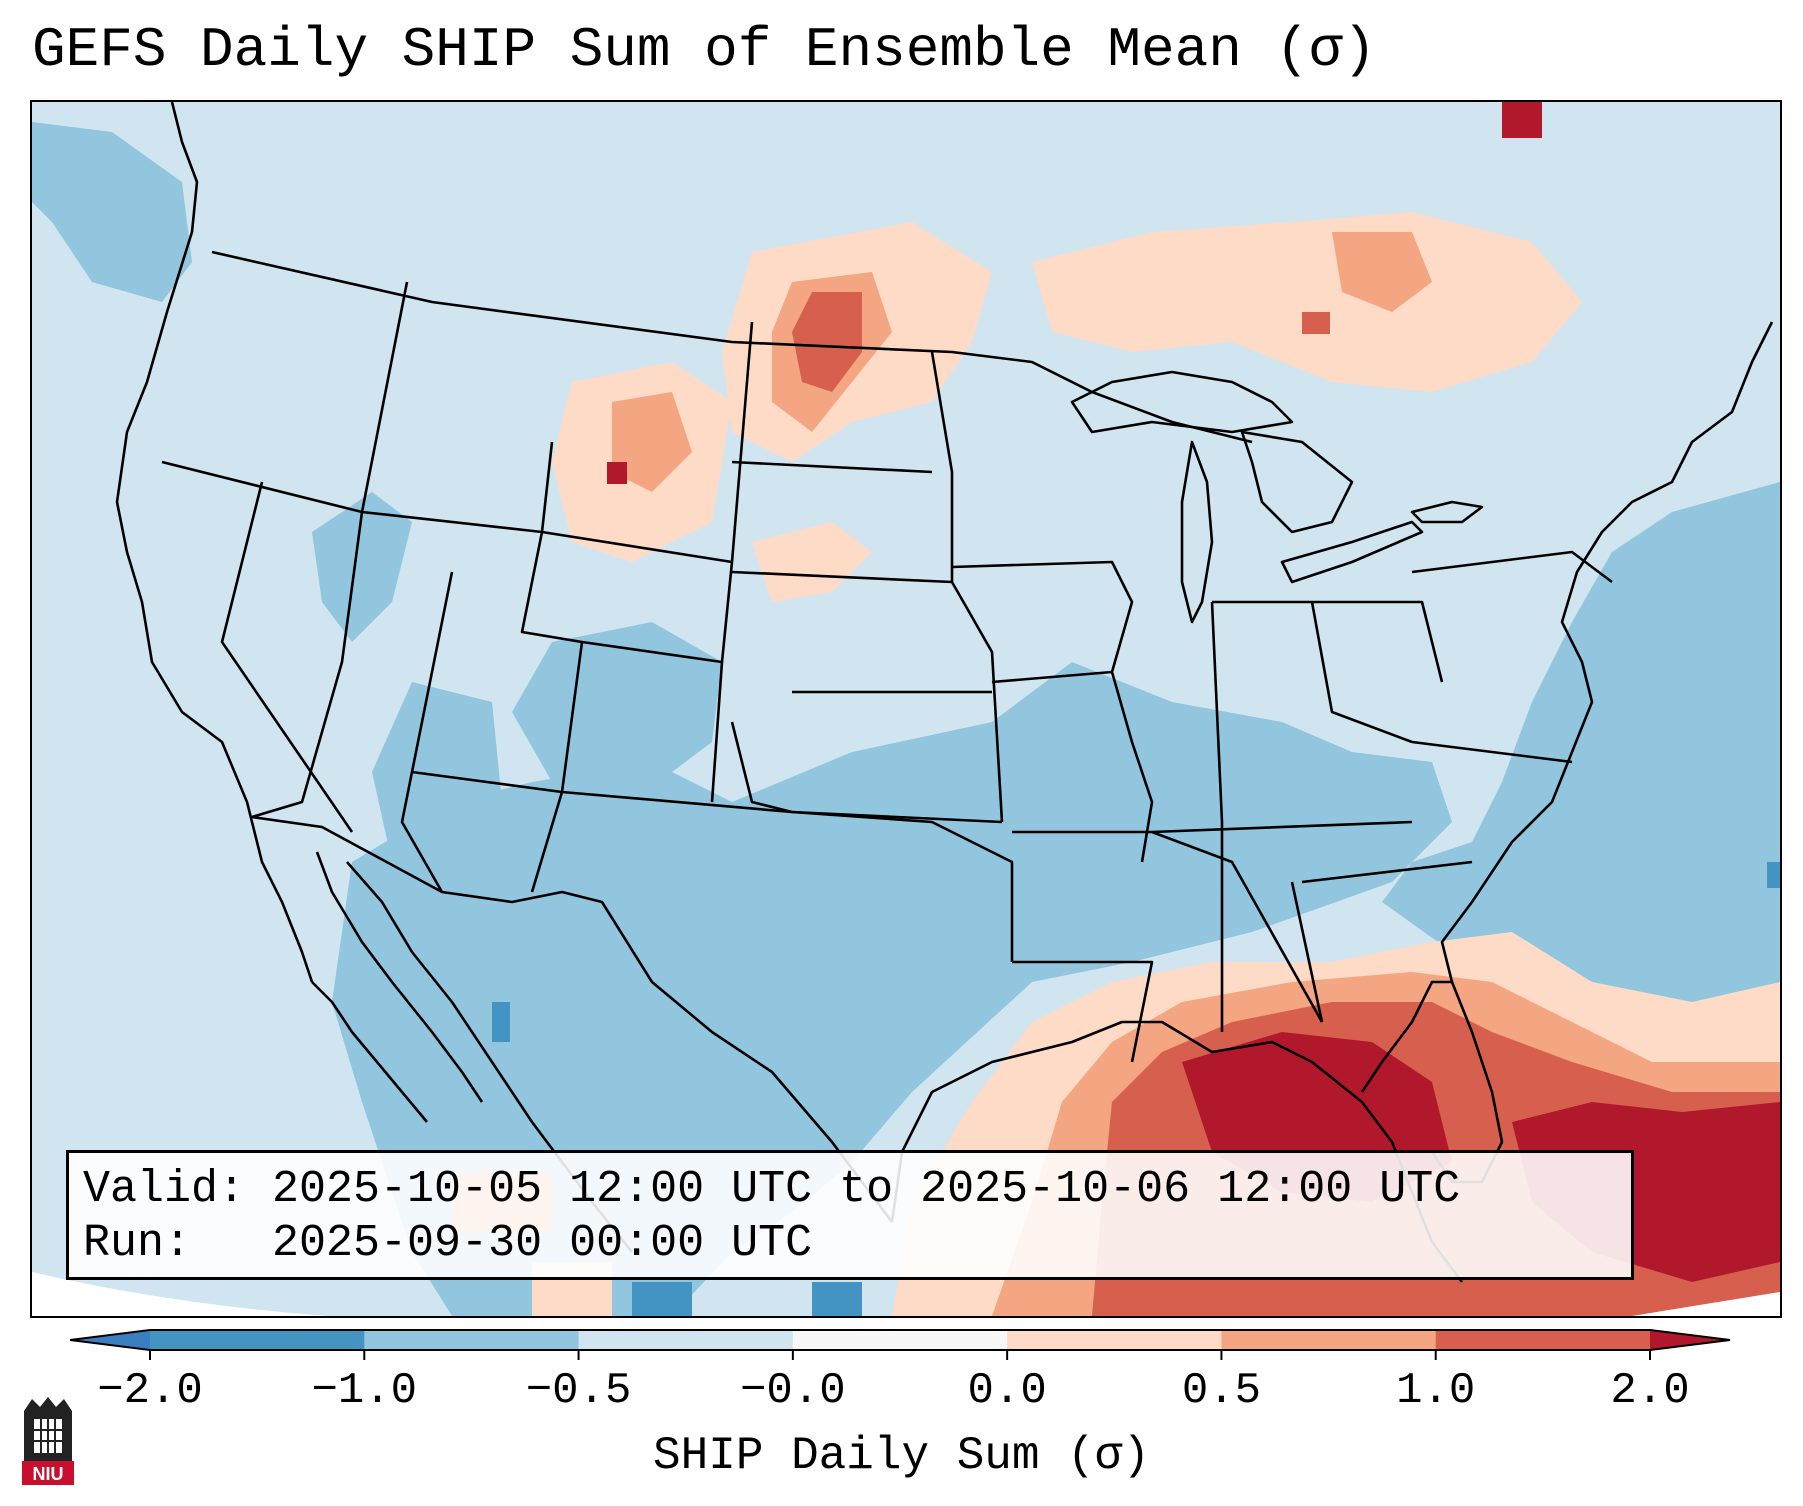  What do you see at coordinates (1182, 402) in the screenshot?
I see `lake-superior` at bounding box center [1182, 402].